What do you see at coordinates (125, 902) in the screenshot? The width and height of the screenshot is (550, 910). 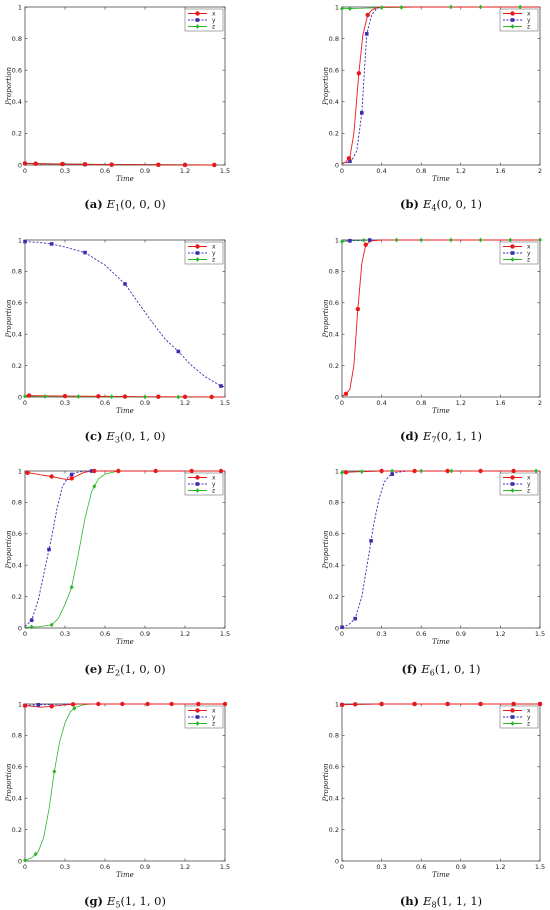 I see `subplot-caption: (g) E5(1, 1, 0)` at bounding box center [125, 902].